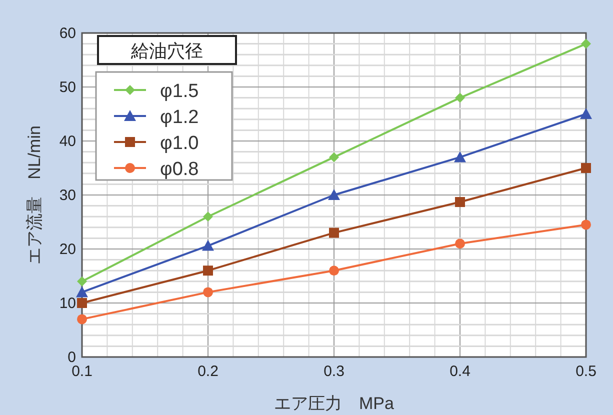  What do you see at coordinates (67, 195) in the screenshot?
I see `y-tick-label: 30` at bounding box center [67, 195].